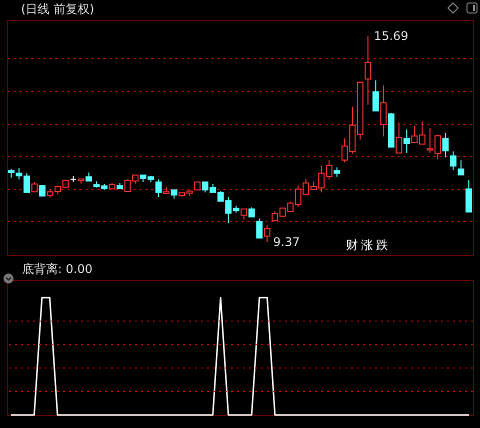 This screenshot has height=428, width=480. I want to click on annotation: 财, so click(352, 245).